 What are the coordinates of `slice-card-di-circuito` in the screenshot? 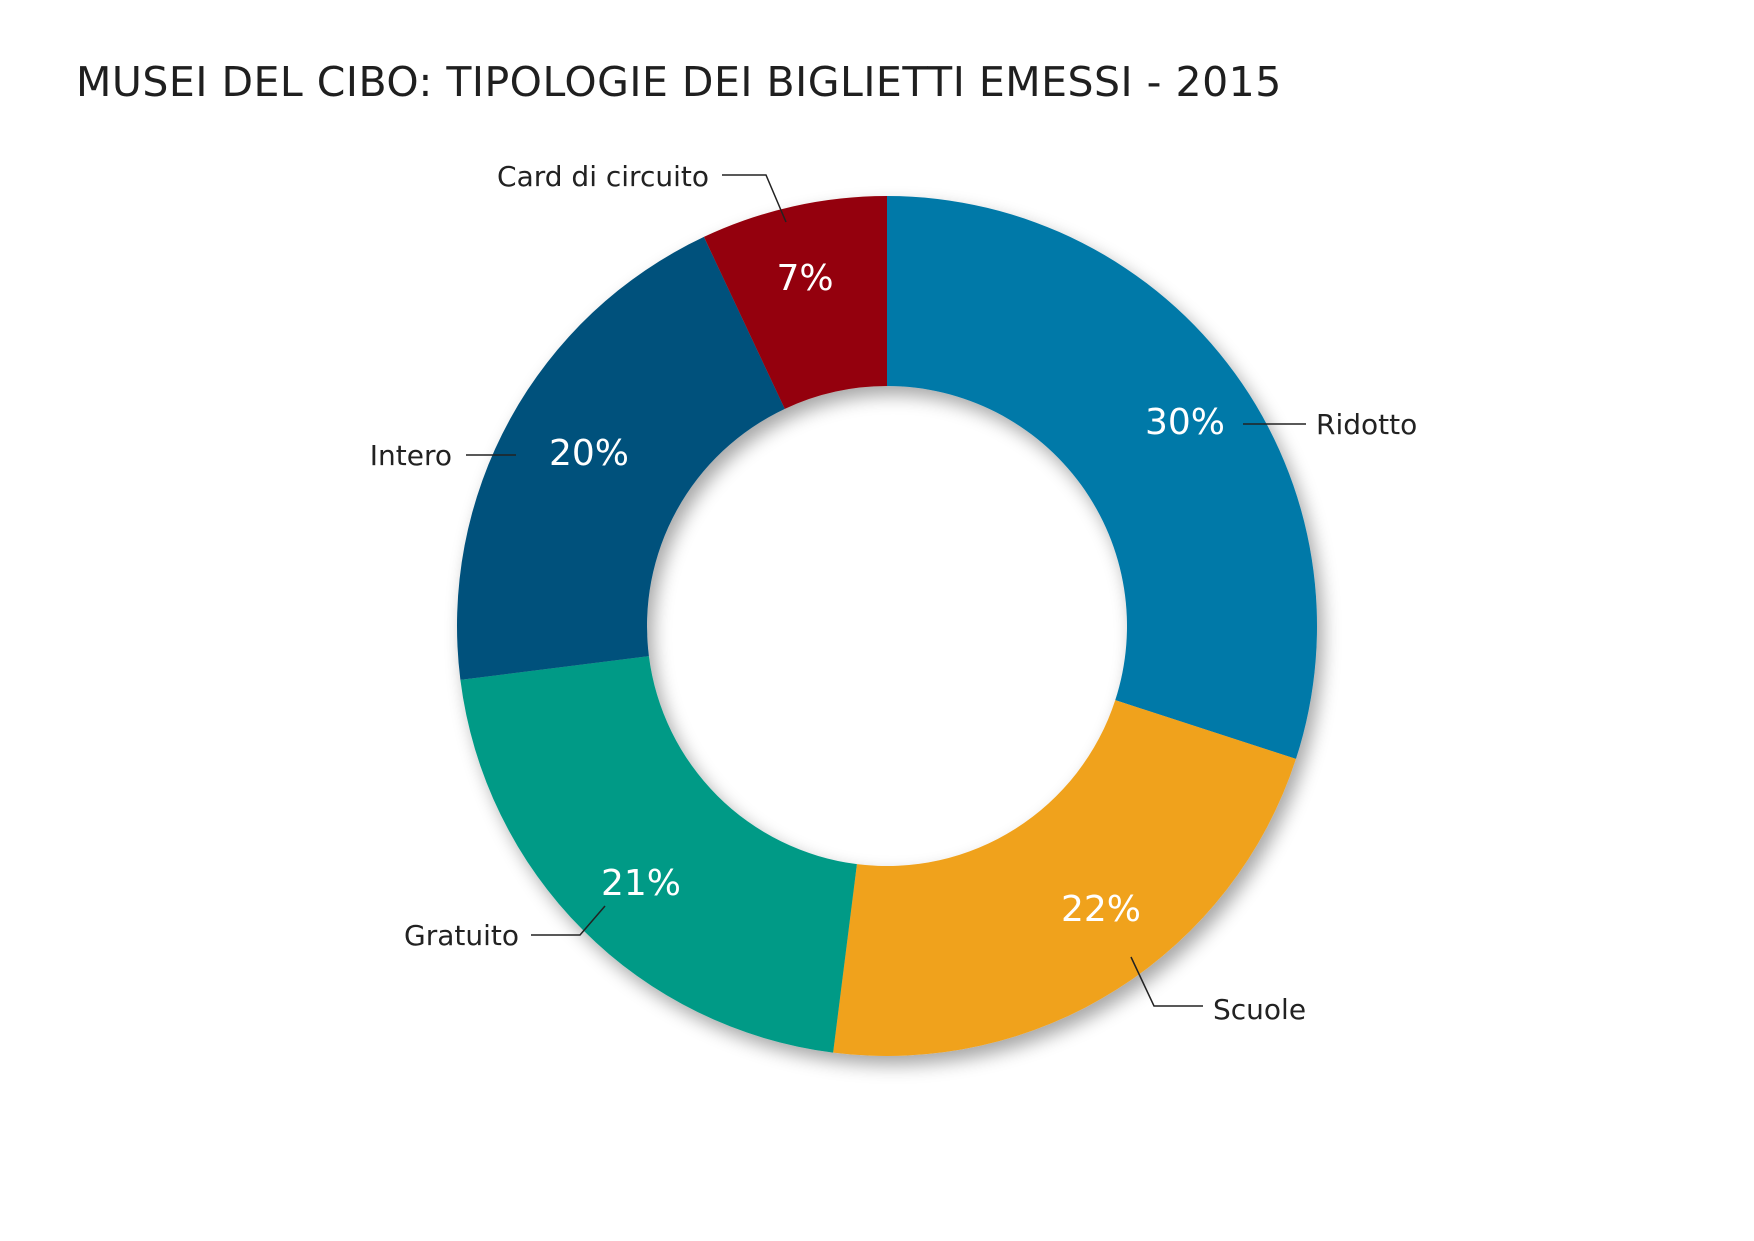 It's located at (795, 302).